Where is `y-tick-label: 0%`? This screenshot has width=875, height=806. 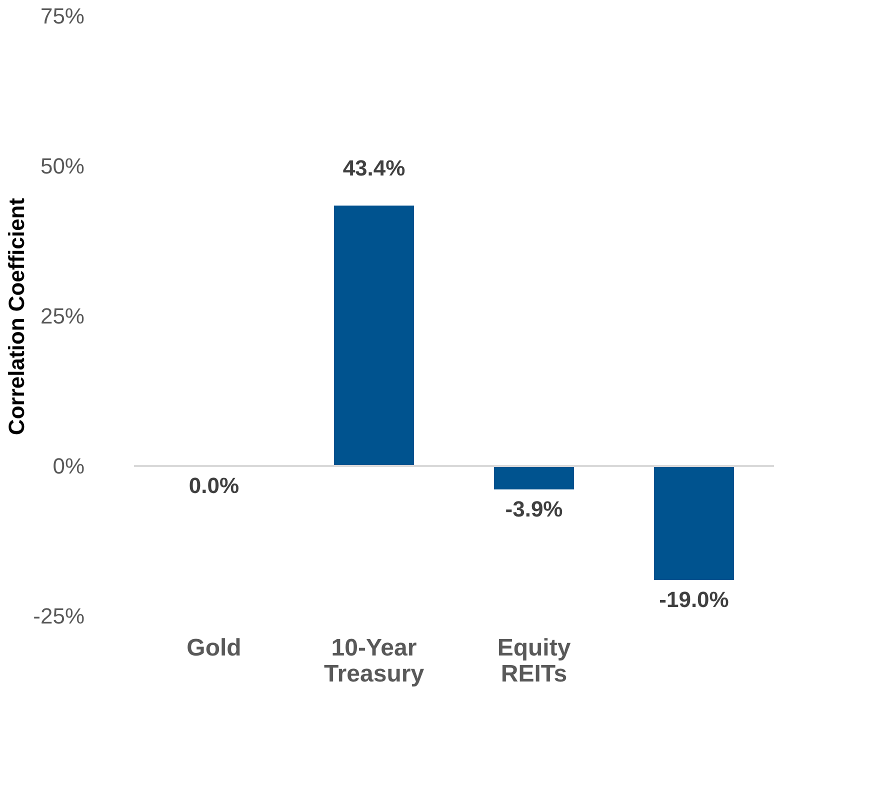
y-tick-label: 0% is located at coordinates (68, 466).